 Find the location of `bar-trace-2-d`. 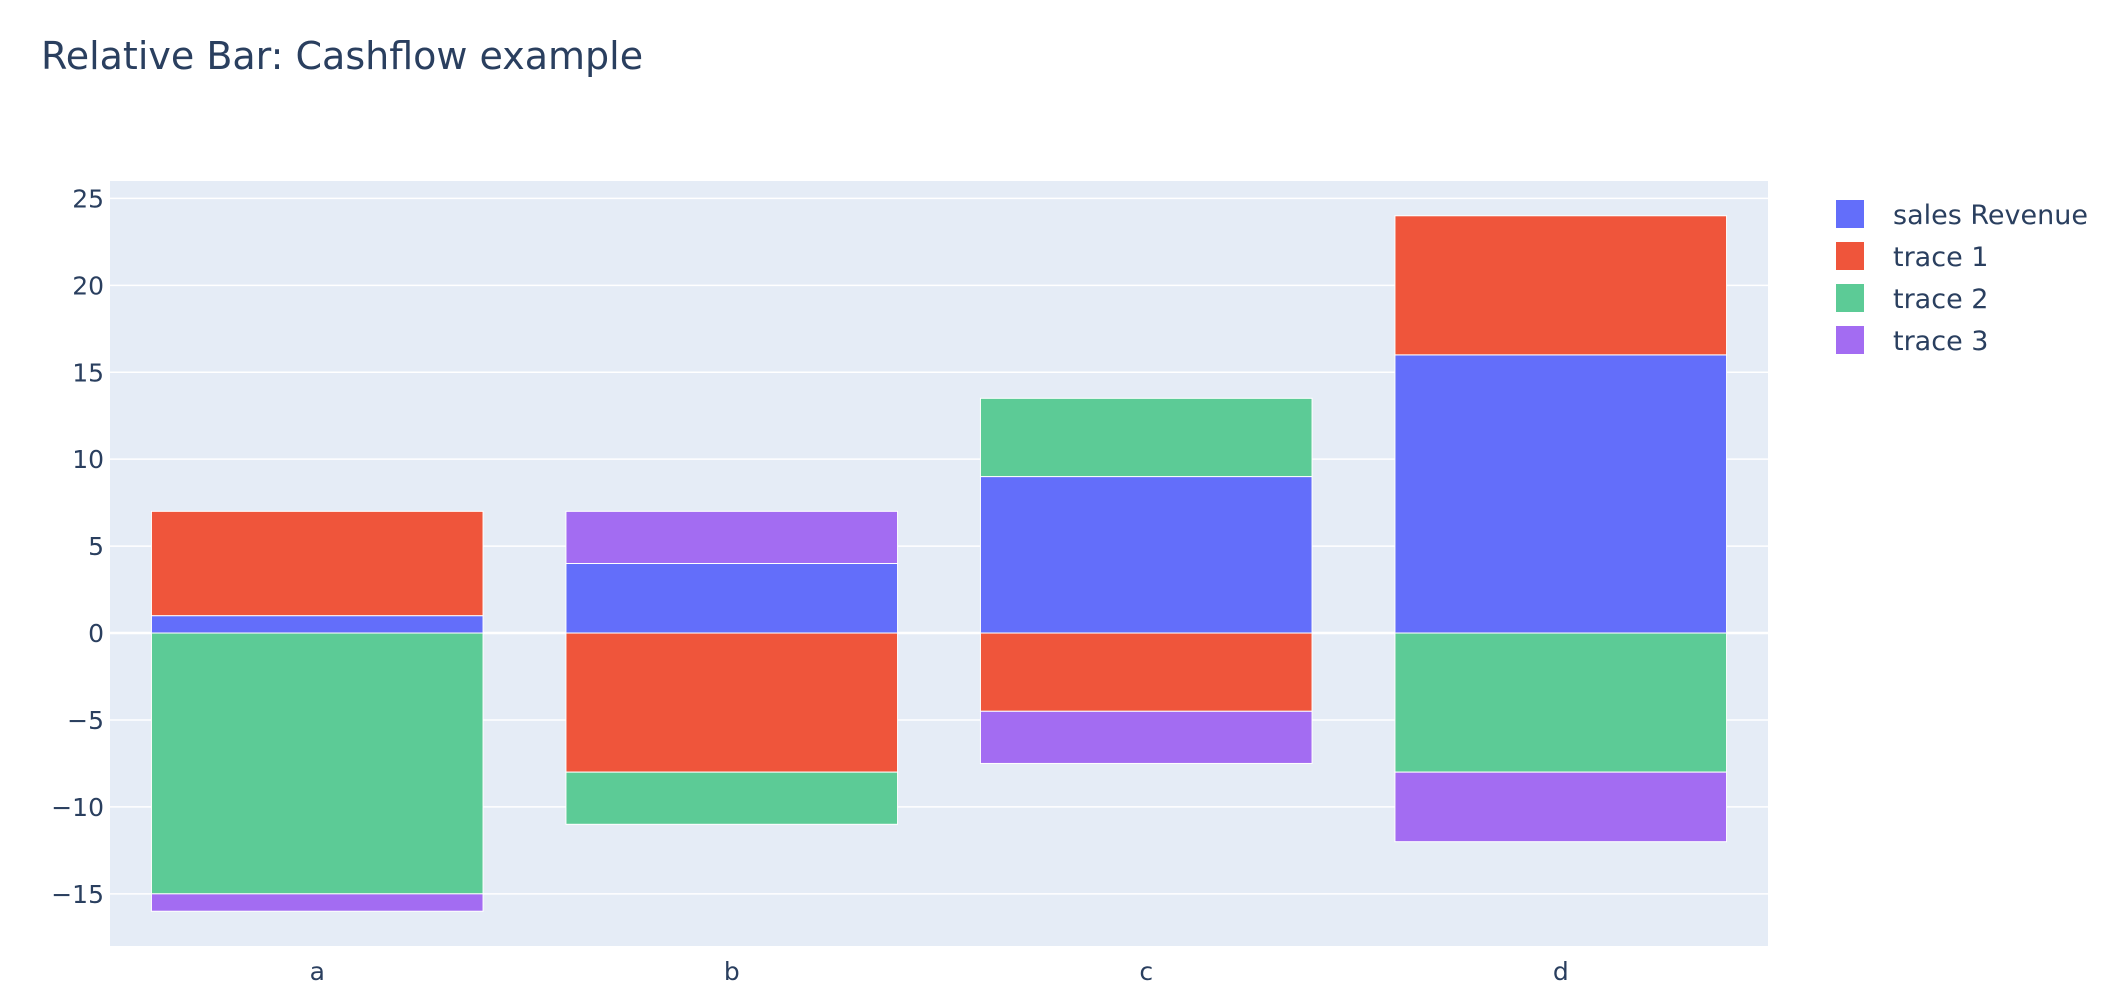

bar-trace-2-d is located at coordinates (1561, 702).